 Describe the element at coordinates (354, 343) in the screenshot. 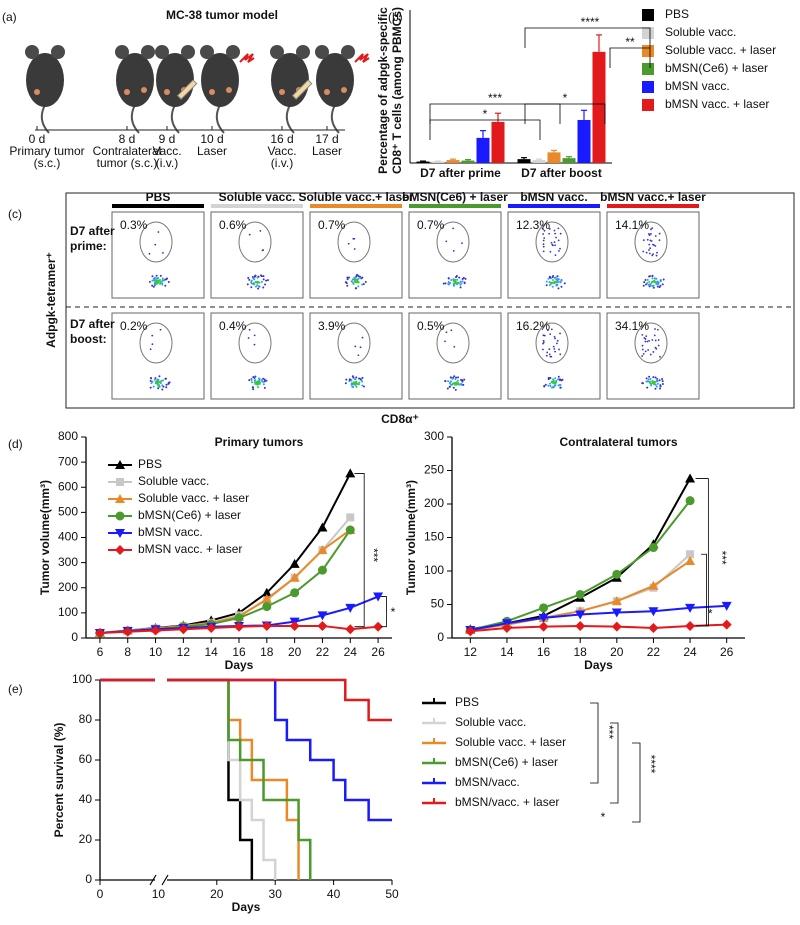

I see `gate` at that location.